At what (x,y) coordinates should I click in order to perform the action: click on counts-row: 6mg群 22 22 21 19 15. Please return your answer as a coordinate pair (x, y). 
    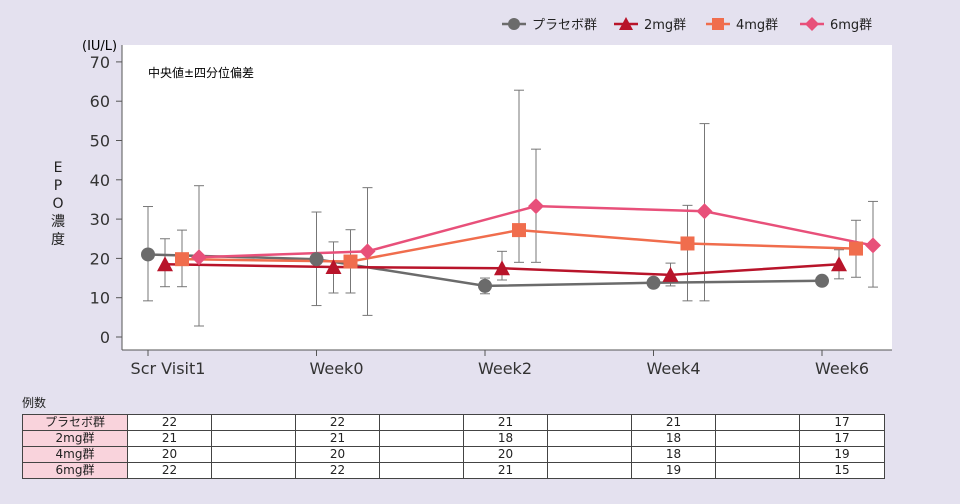
    Looking at the image, I should click on (453, 470).